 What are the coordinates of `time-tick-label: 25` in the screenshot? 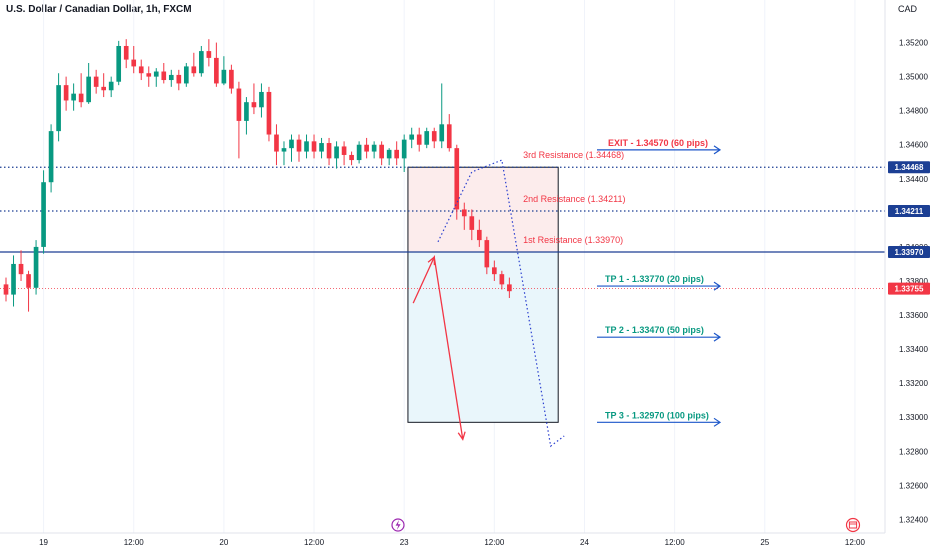 It's located at (764, 542).